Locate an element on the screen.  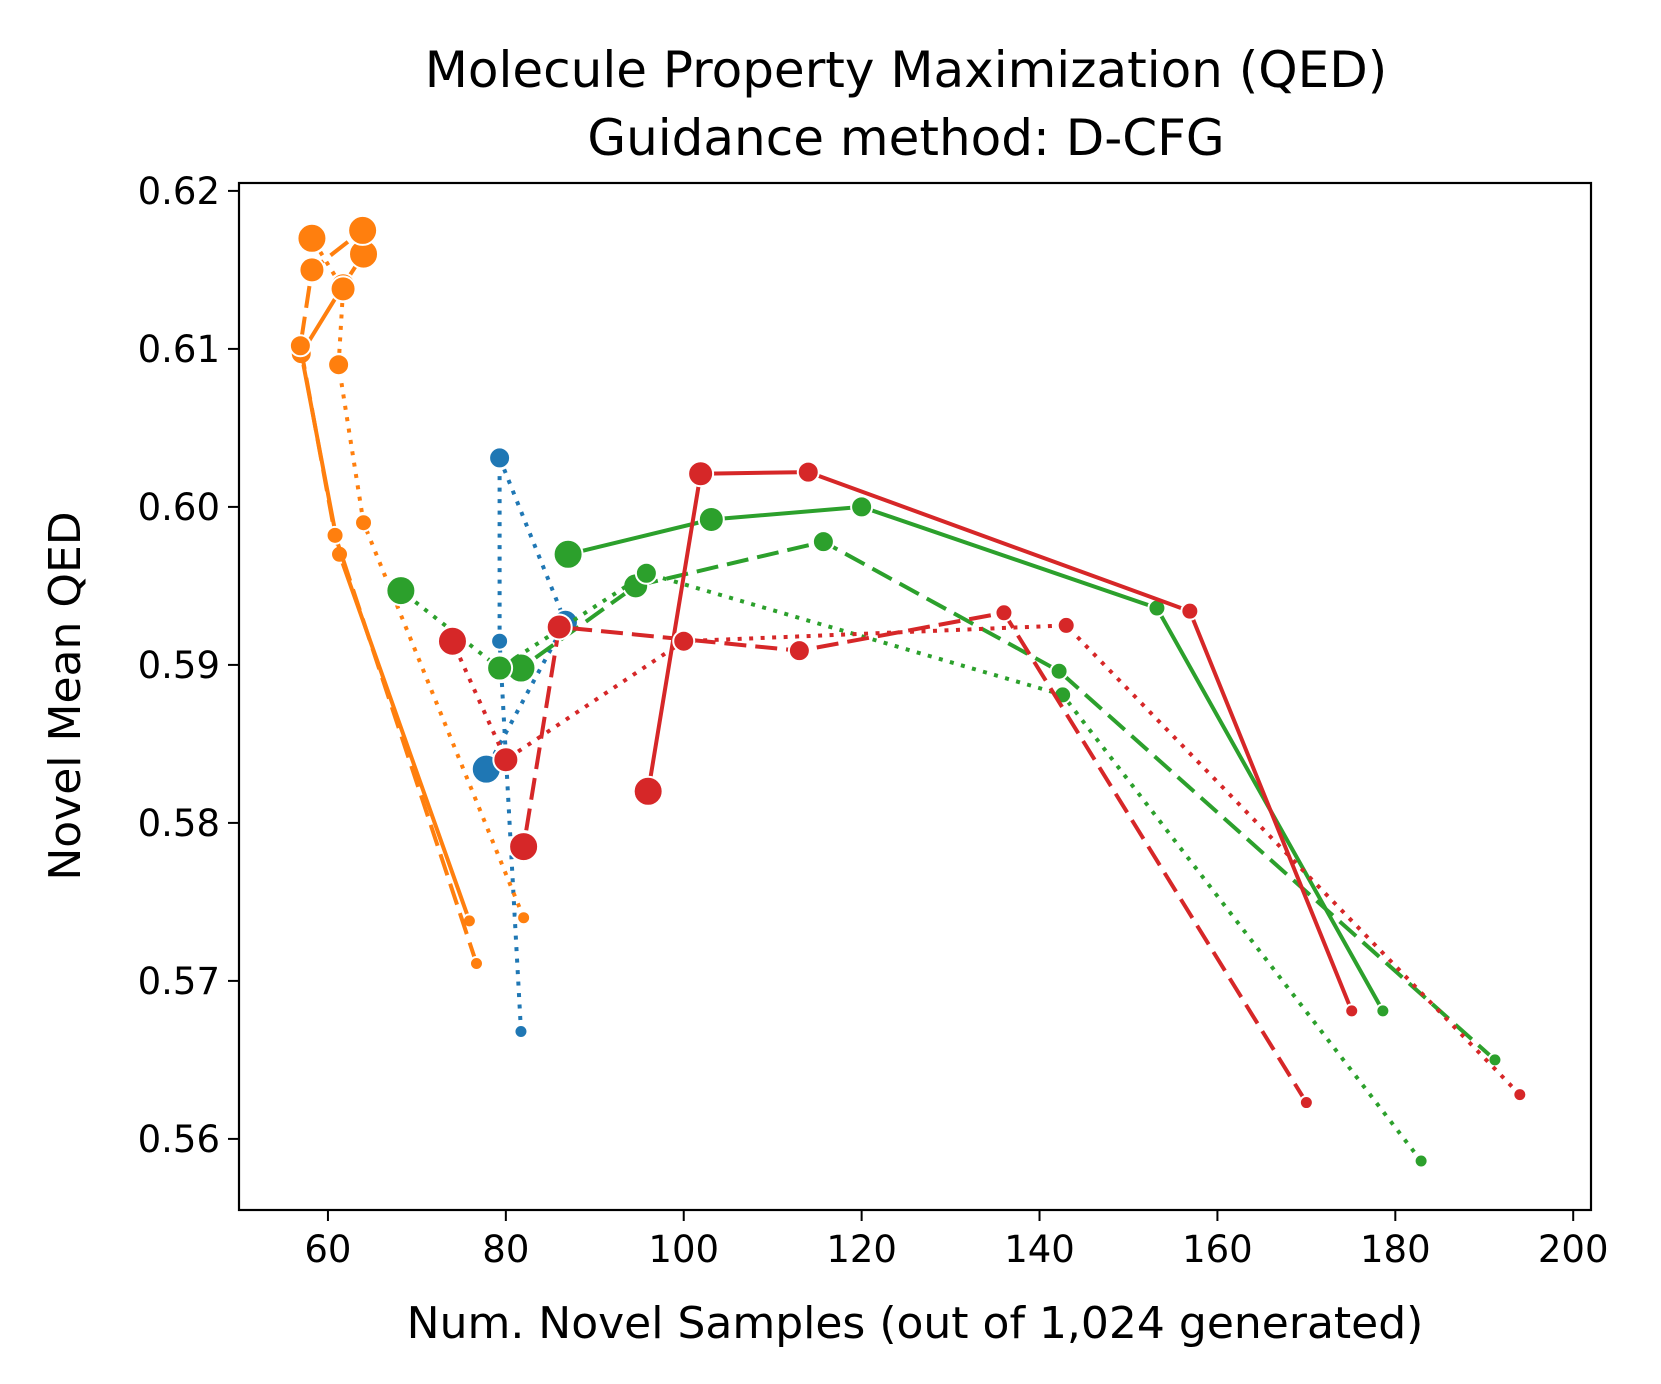
y-axis: 0.56 0.57 0.58 0.59 0.60 0.61 0.62 is located at coordinates (188, 665).